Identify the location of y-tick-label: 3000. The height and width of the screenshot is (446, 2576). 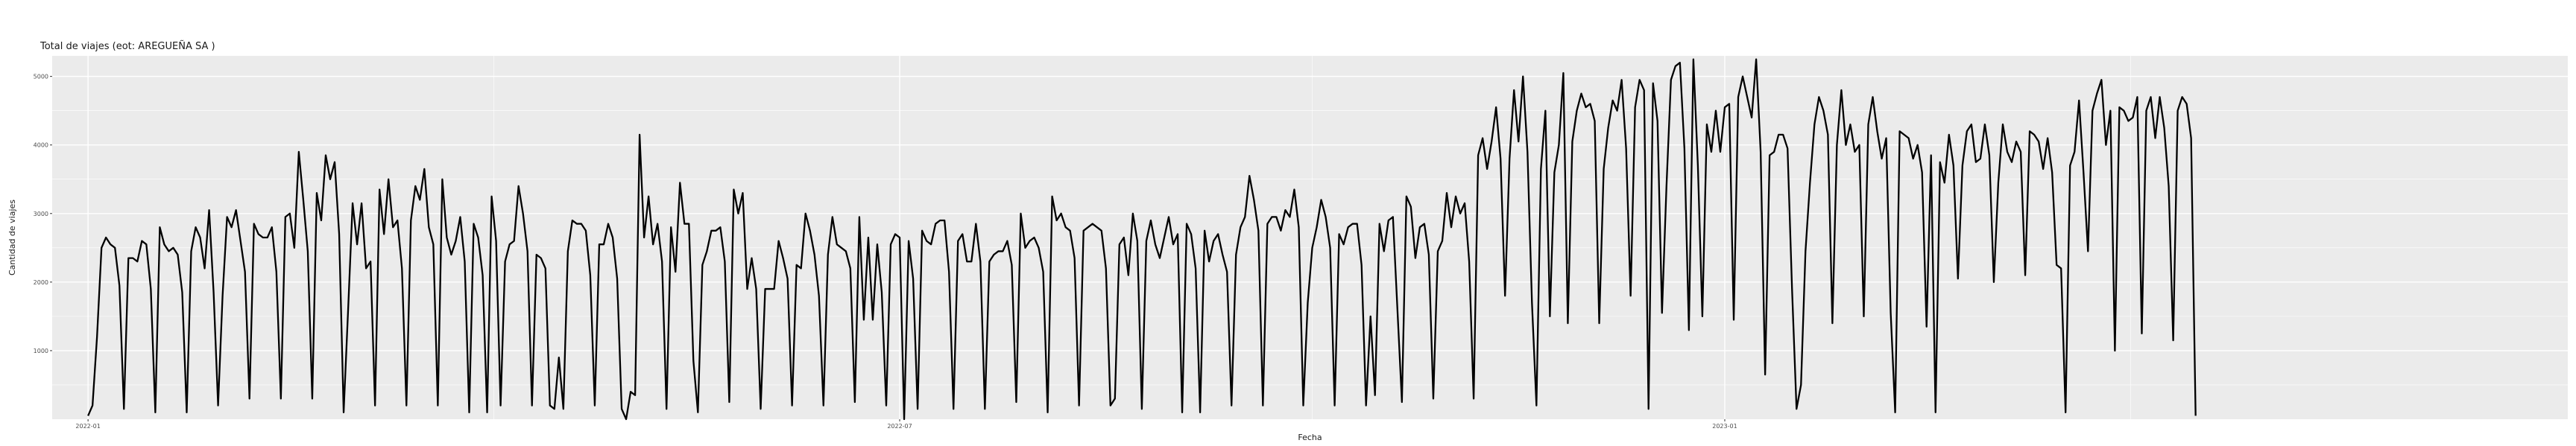
(41, 214).